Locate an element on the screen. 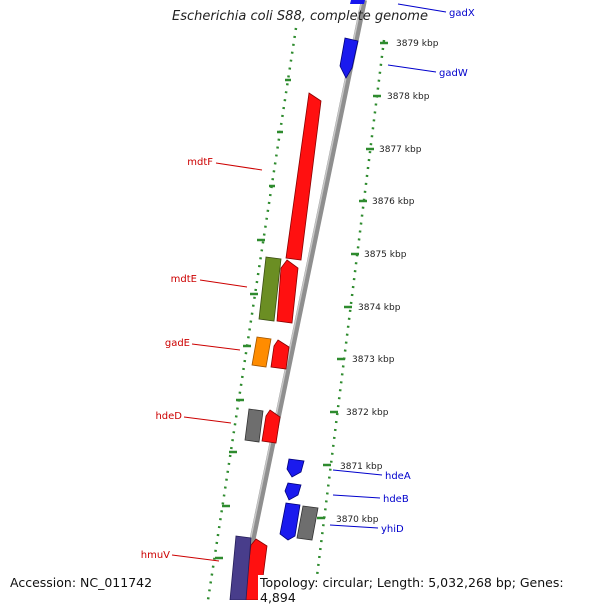 The height and width of the screenshot is (605, 600). gene-label-mdtE: mdtE is located at coordinates (184, 279).